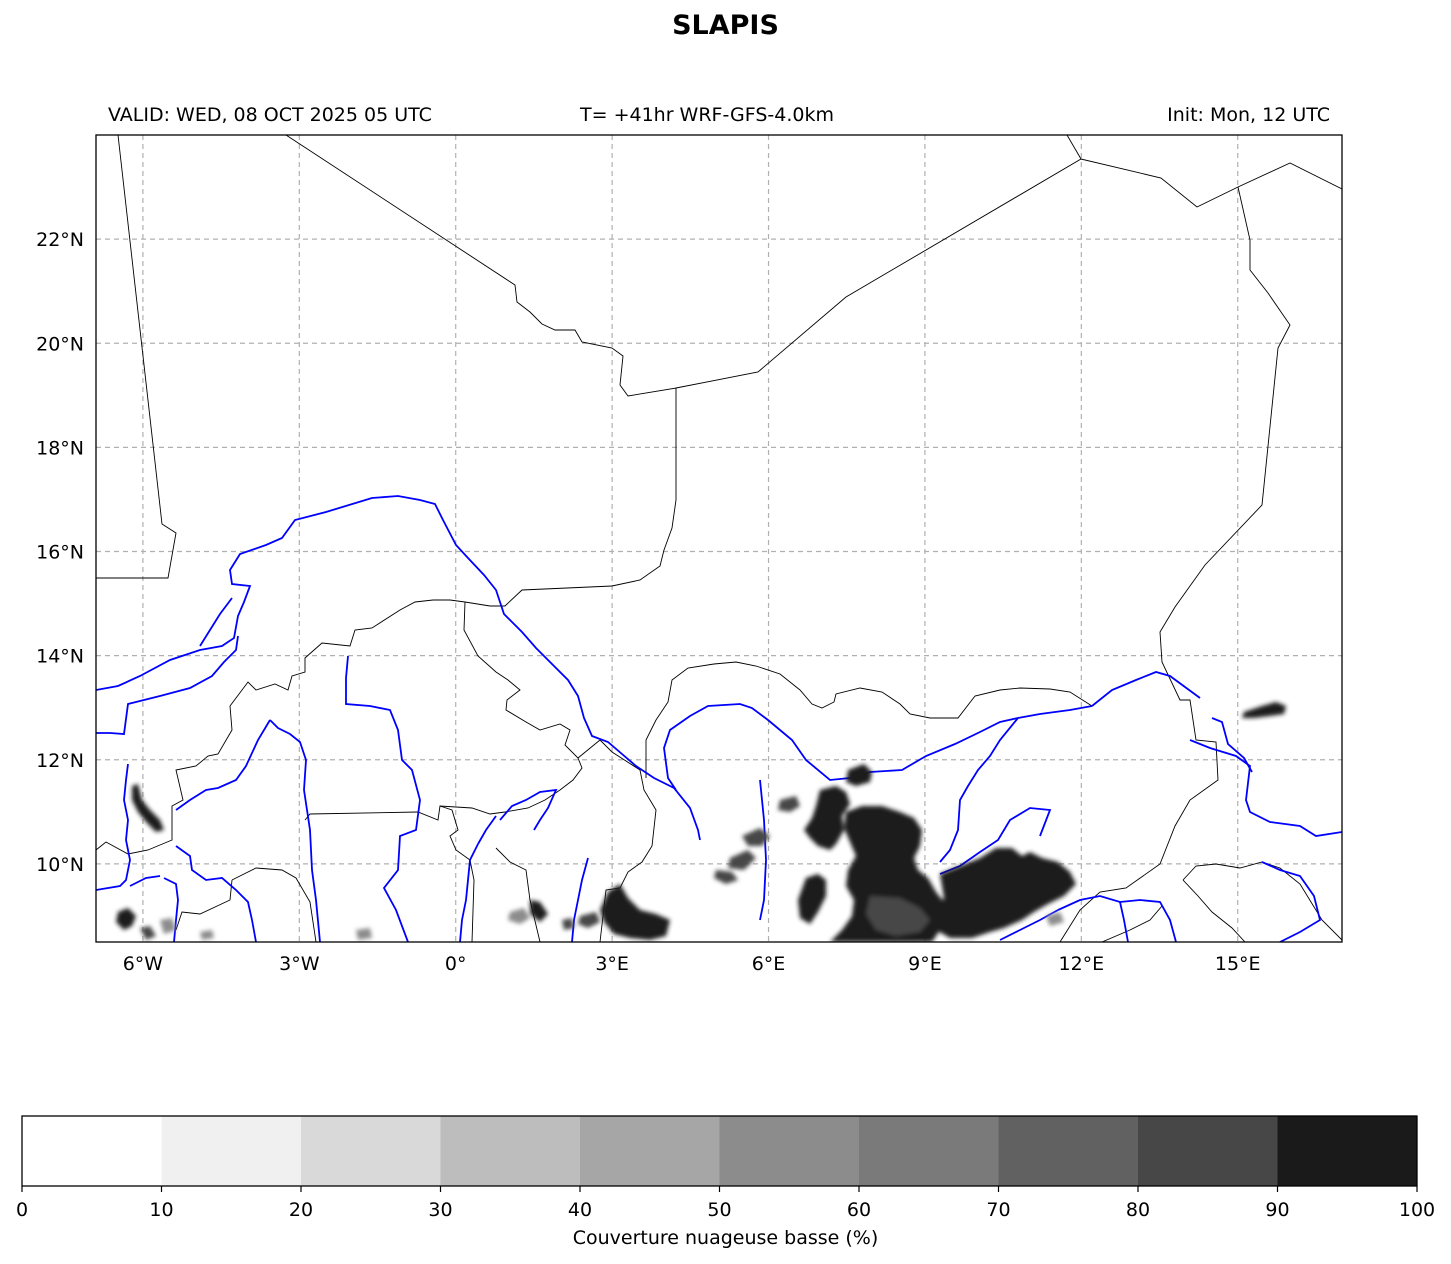 This screenshot has height=1264, width=1451. Describe the element at coordinates (725, 1238) in the screenshot. I see `colorbar-label: Couverture nuageuse basse (%)` at that location.